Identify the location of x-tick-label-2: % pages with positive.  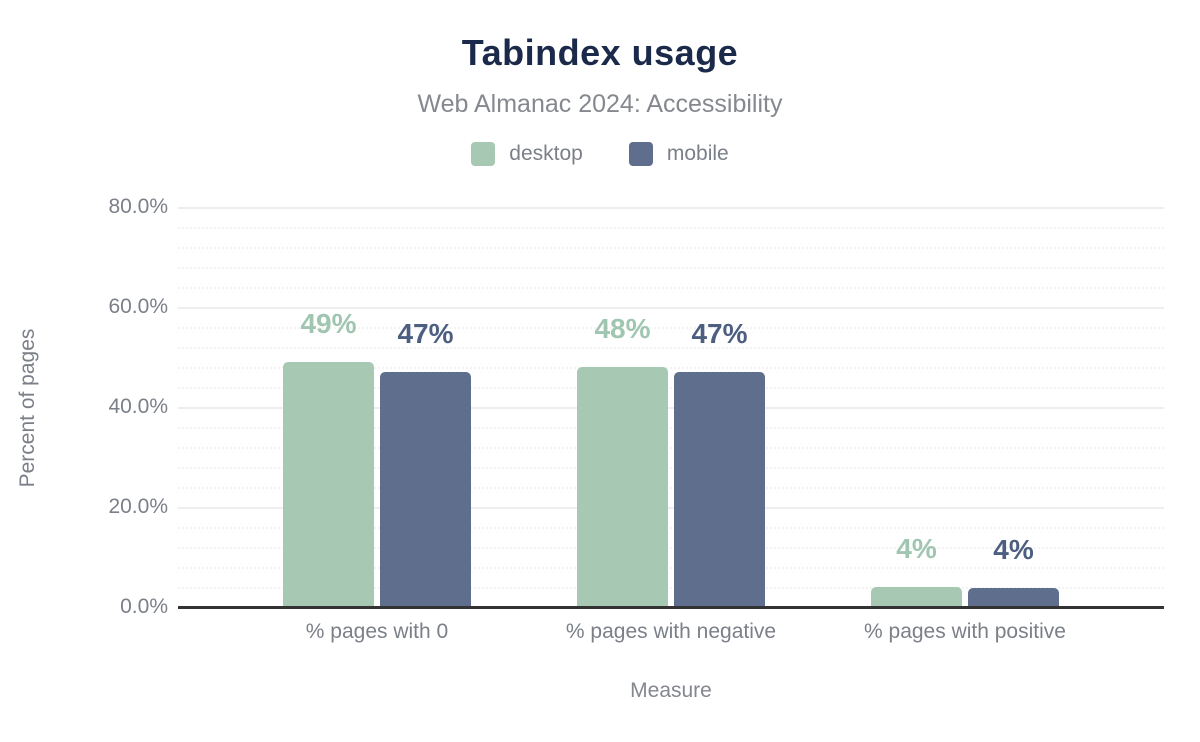
(965, 631).